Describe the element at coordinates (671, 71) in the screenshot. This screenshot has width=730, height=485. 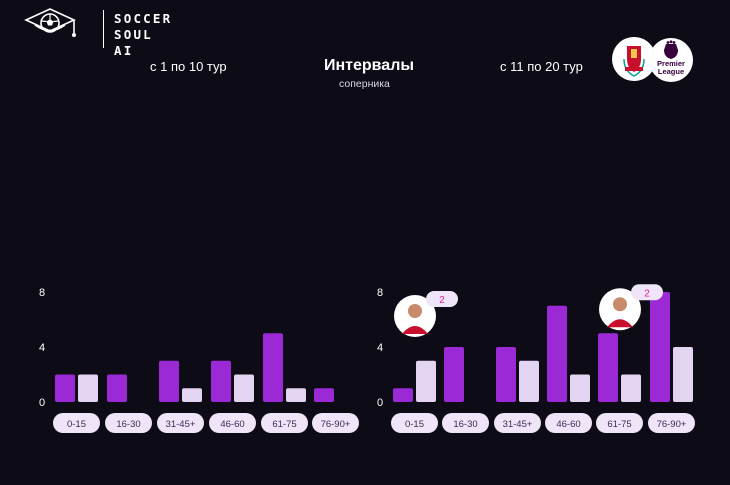
I see `pl-word-2: League` at that location.